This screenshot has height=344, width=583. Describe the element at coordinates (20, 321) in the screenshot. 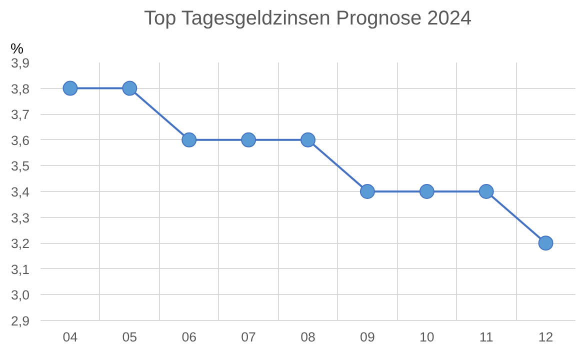

I see `y-tick-label: 2,9` at that location.